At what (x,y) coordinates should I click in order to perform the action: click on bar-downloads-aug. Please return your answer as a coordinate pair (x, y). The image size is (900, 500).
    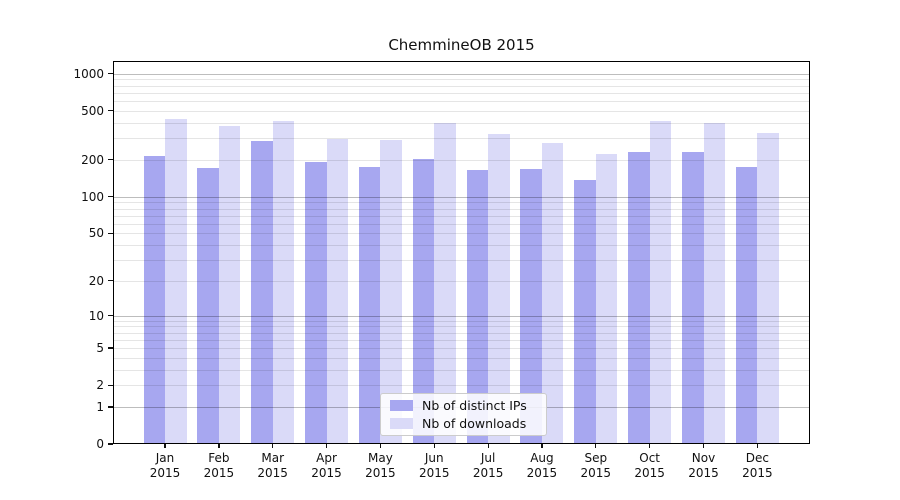
    Looking at the image, I should click on (552, 293).